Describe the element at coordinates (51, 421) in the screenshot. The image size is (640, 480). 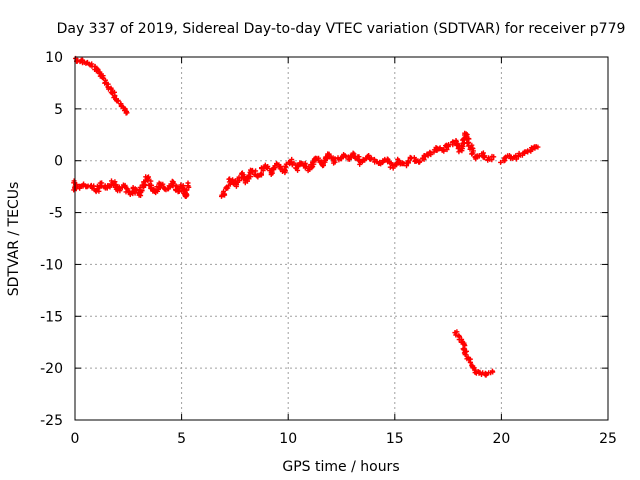
I see `y-tick-label: -25` at that location.